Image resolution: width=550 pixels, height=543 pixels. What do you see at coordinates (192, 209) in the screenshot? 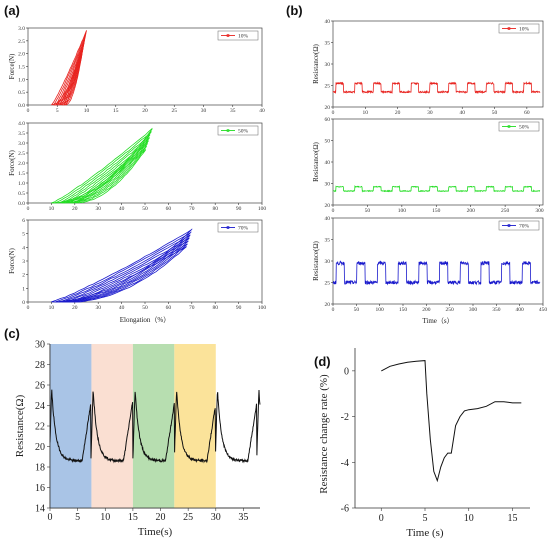
I see `x-tick-label: 70` at bounding box center [192, 209].